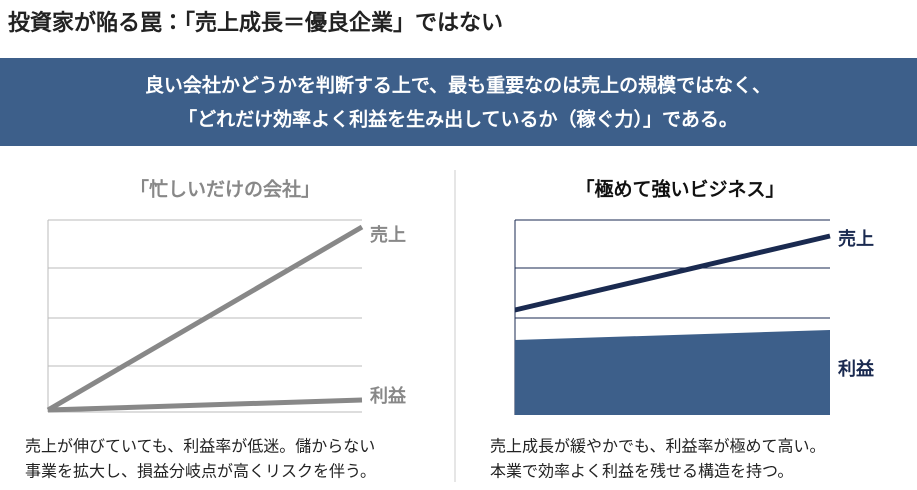 Image resolution: width=917 pixels, height=490 pixels. Describe the element at coordinates (225, 189) in the screenshot. I see `panel-heading: 「忙しいだけの会社」` at that location.